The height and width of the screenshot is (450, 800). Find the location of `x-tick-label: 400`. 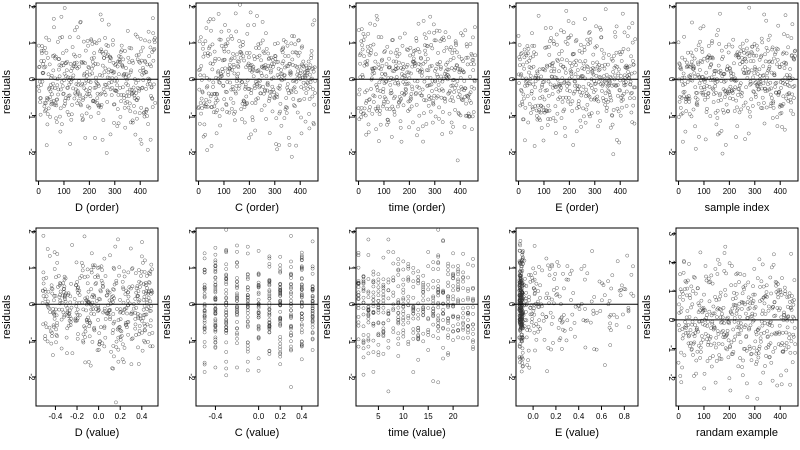

x-tick-label: 400 is located at coordinates (781, 416).